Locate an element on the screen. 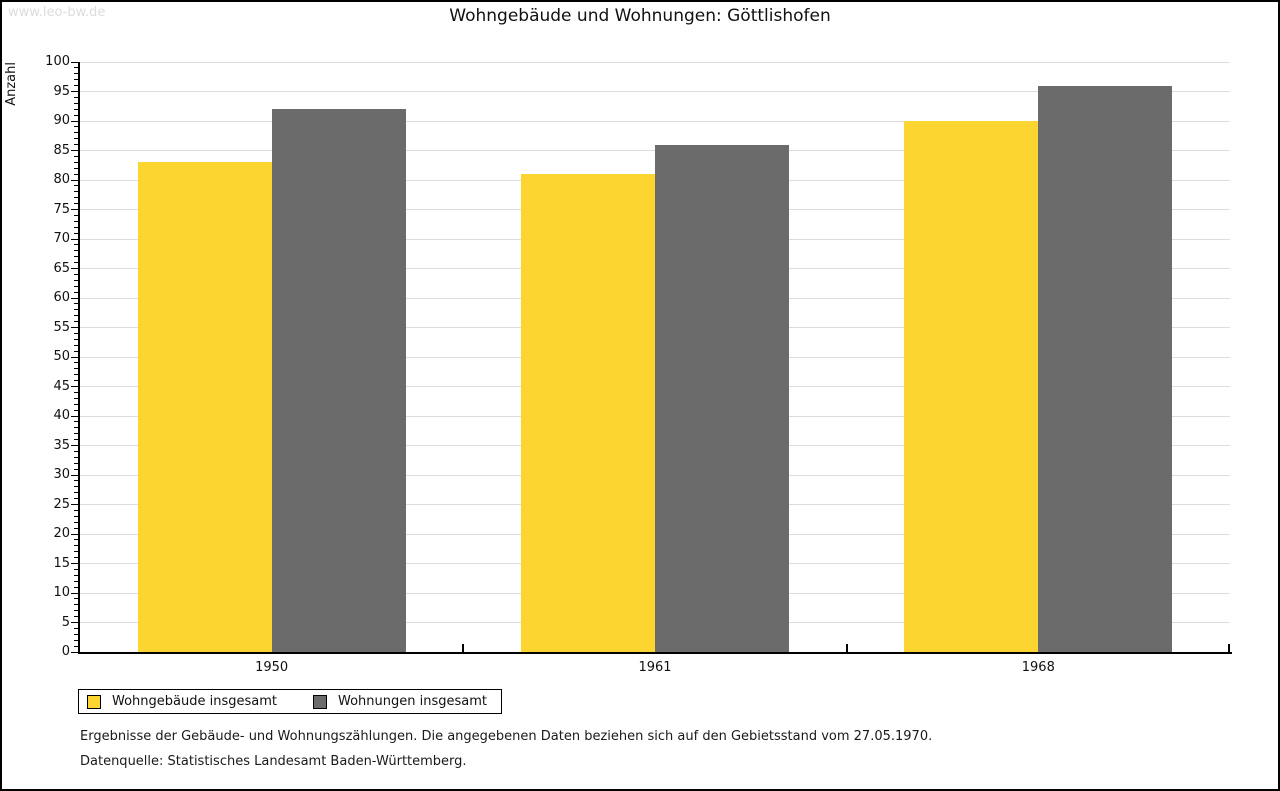  y-tick-label: 45 is located at coordinates (61, 386).